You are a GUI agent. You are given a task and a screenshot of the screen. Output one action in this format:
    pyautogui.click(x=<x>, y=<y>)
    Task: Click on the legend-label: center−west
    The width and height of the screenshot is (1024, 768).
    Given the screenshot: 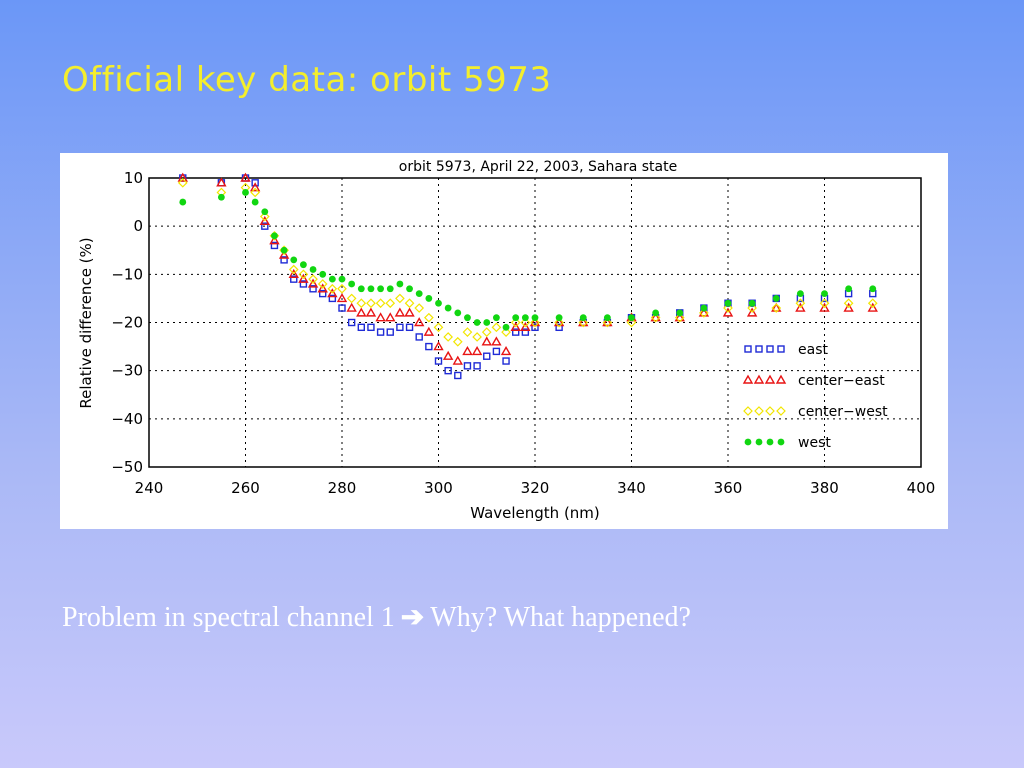 What is the action you would take?
    pyautogui.click(x=843, y=412)
    